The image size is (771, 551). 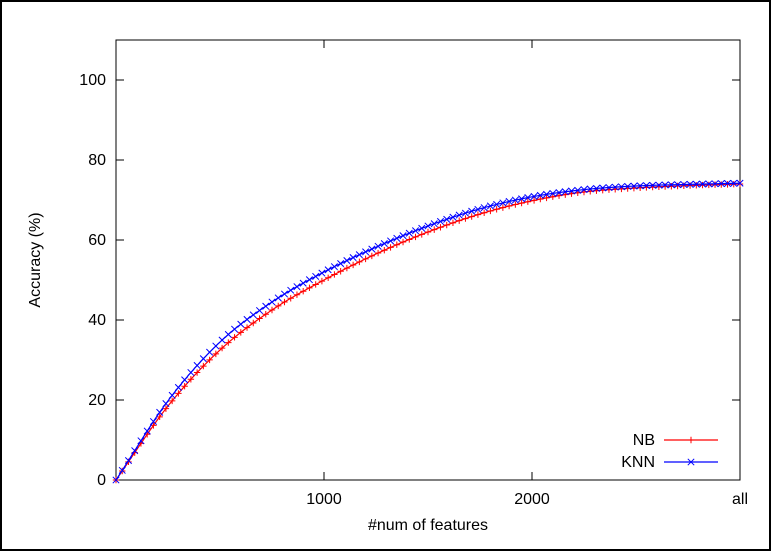 What do you see at coordinates (92, 80) in the screenshot?
I see `y-tick-label: 100` at bounding box center [92, 80].